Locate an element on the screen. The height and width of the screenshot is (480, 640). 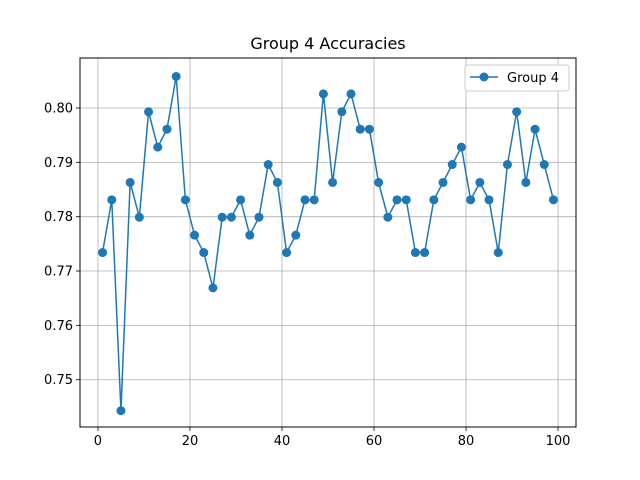
x-tick-label: 80 is located at coordinates (466, 441).